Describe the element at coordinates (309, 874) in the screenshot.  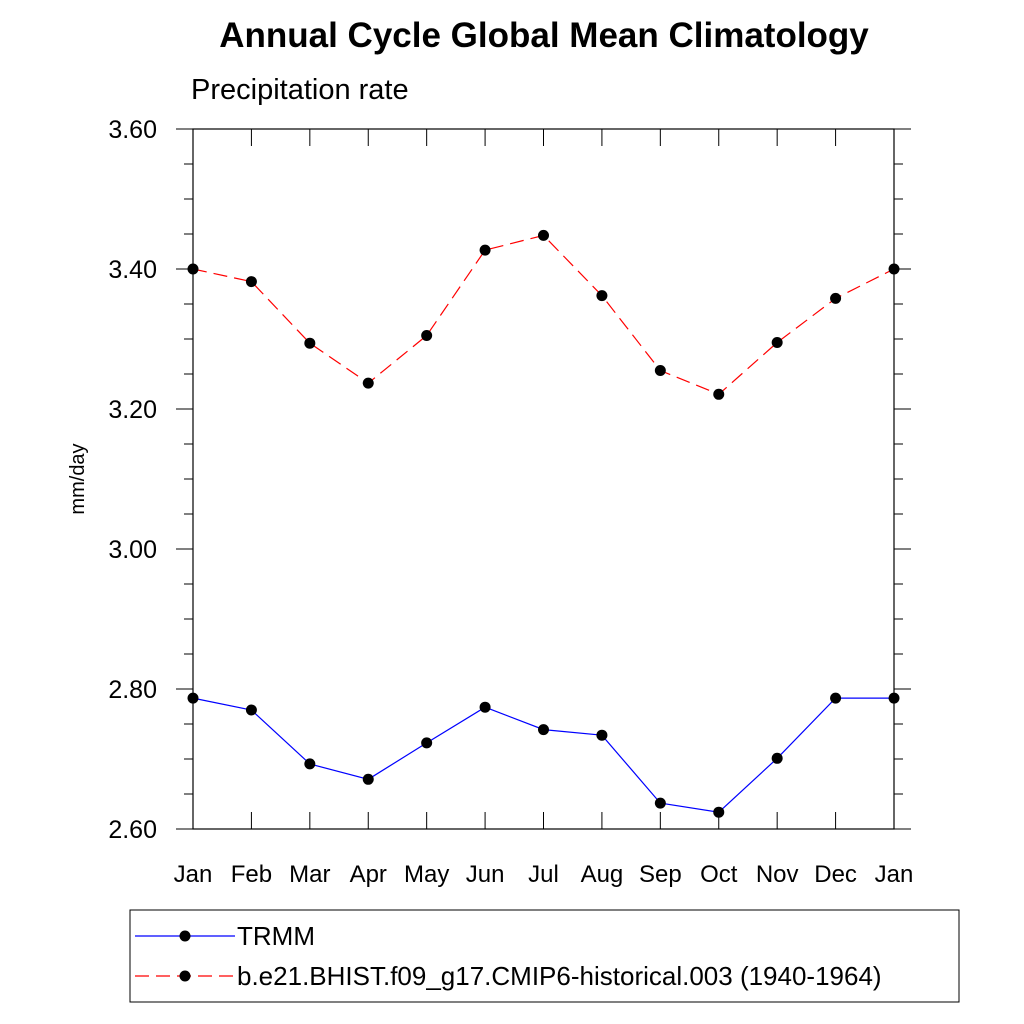
I see `x-tick-label: Mar` at that location.